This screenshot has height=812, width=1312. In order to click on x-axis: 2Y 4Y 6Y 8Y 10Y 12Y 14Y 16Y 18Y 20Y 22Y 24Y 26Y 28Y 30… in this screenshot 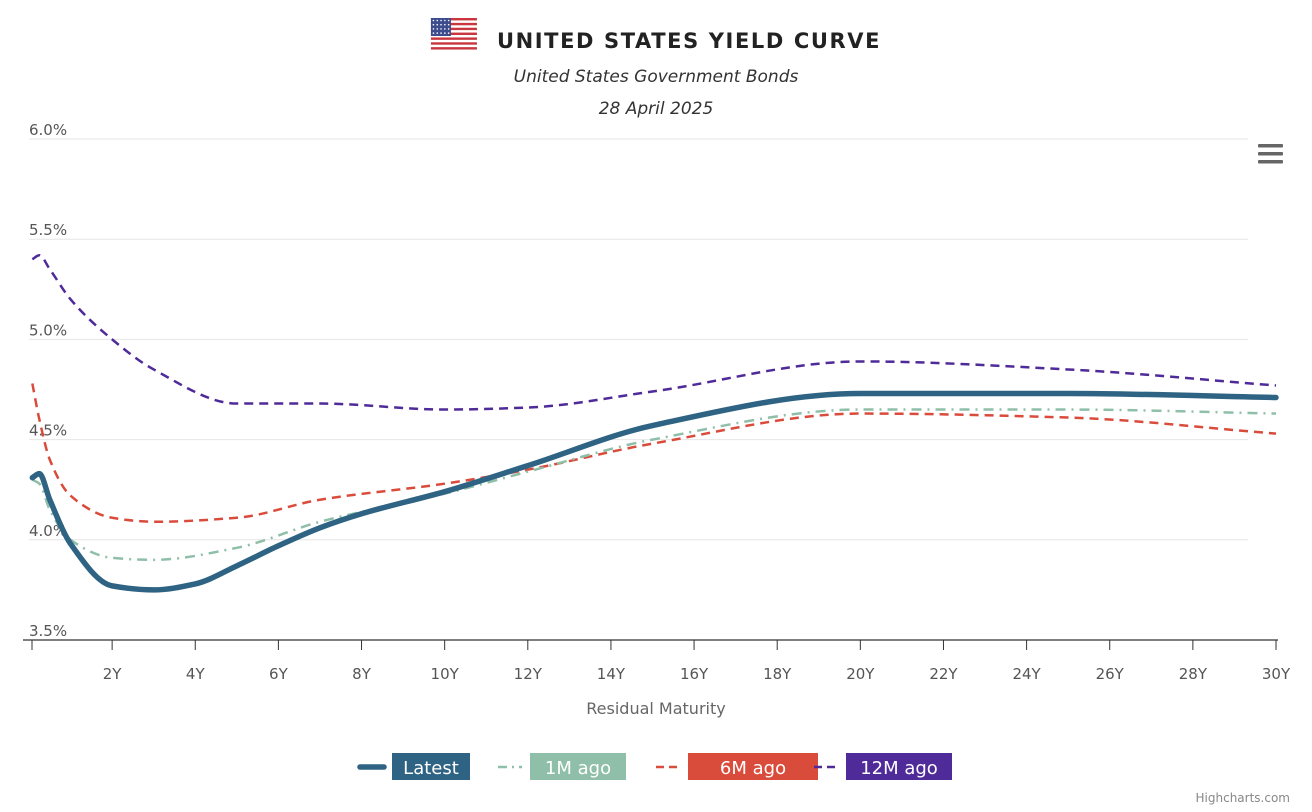, I will do `click(657, 661)`.